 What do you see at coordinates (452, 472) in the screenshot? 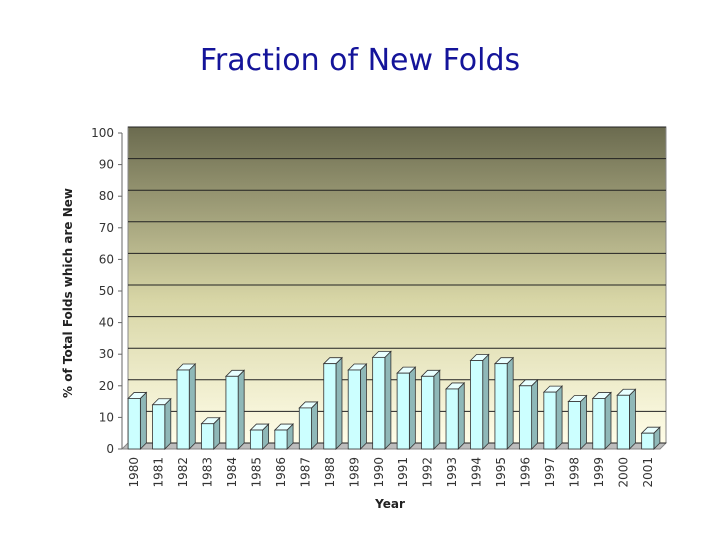
I see `x-tick-label: 1993` at bounding box center [452, 472].